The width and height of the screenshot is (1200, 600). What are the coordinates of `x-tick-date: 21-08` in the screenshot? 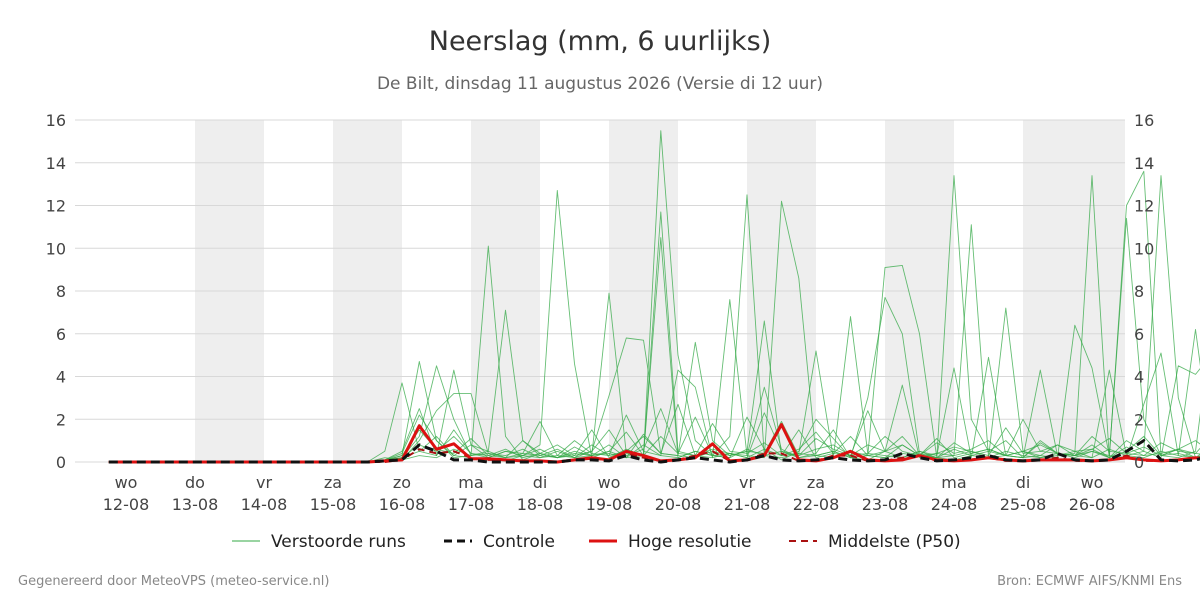 It's located at (747, 504).